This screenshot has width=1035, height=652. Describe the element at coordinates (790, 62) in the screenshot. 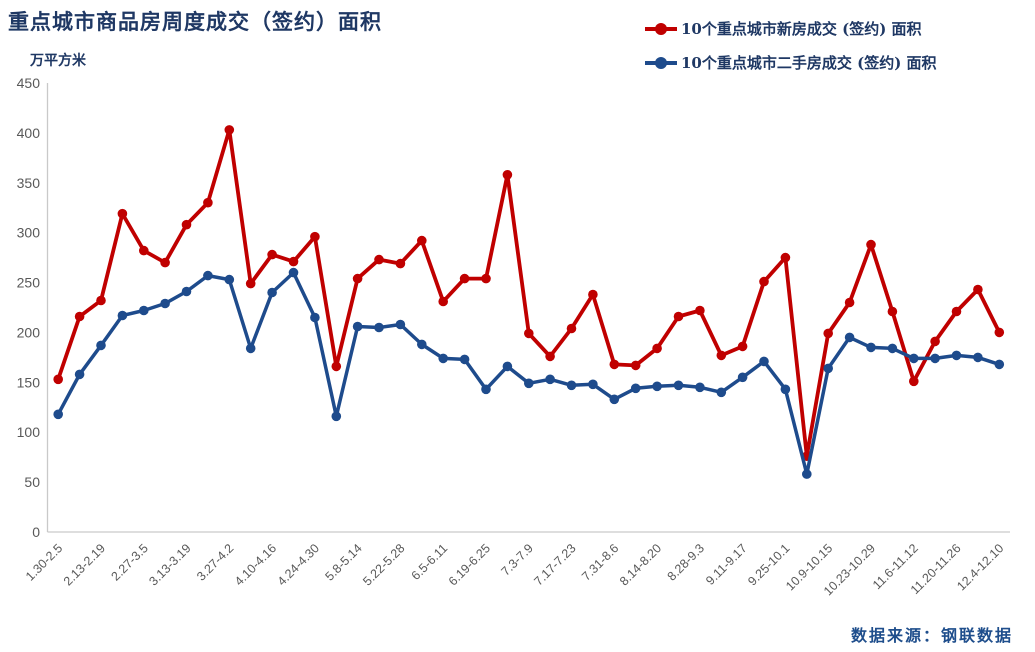

I see `legend-item-second-hand: 10个重点城市二手房成交 (签约) 面积` at that location.